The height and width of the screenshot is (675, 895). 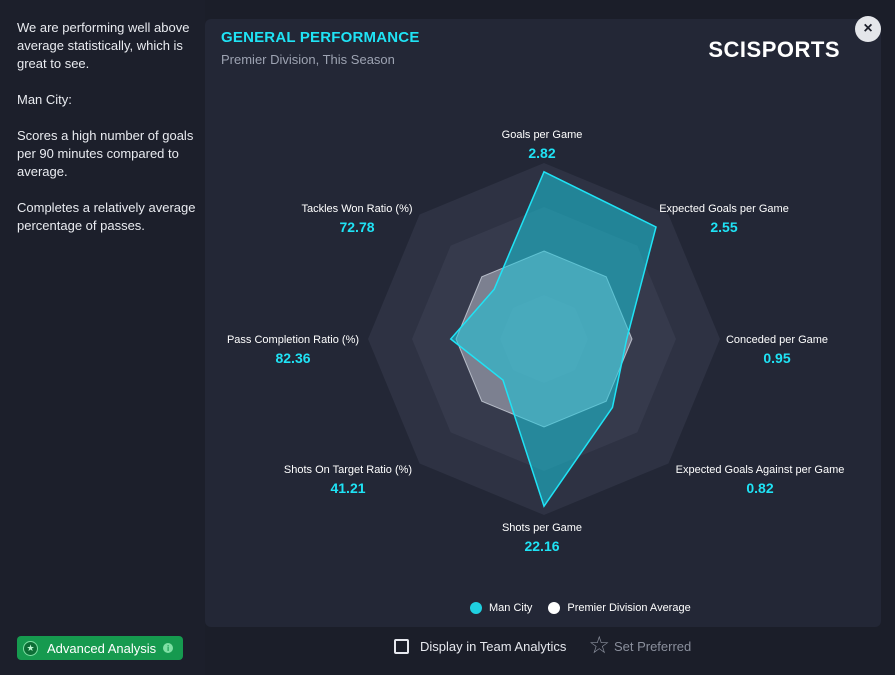 I want to click on legend-item-man-city: Man City, so click(x=501, y=608).